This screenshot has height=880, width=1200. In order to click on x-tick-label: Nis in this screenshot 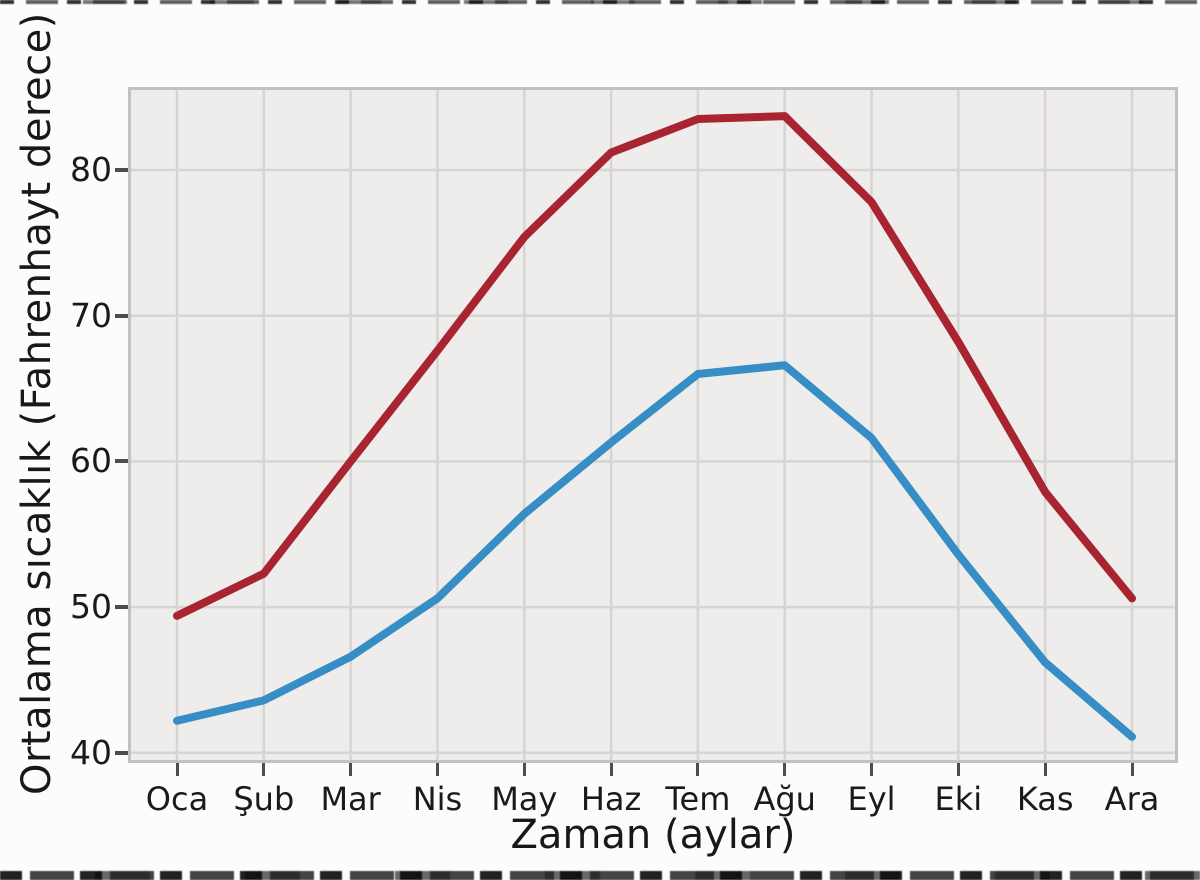, I will do `click(437, 799)`.